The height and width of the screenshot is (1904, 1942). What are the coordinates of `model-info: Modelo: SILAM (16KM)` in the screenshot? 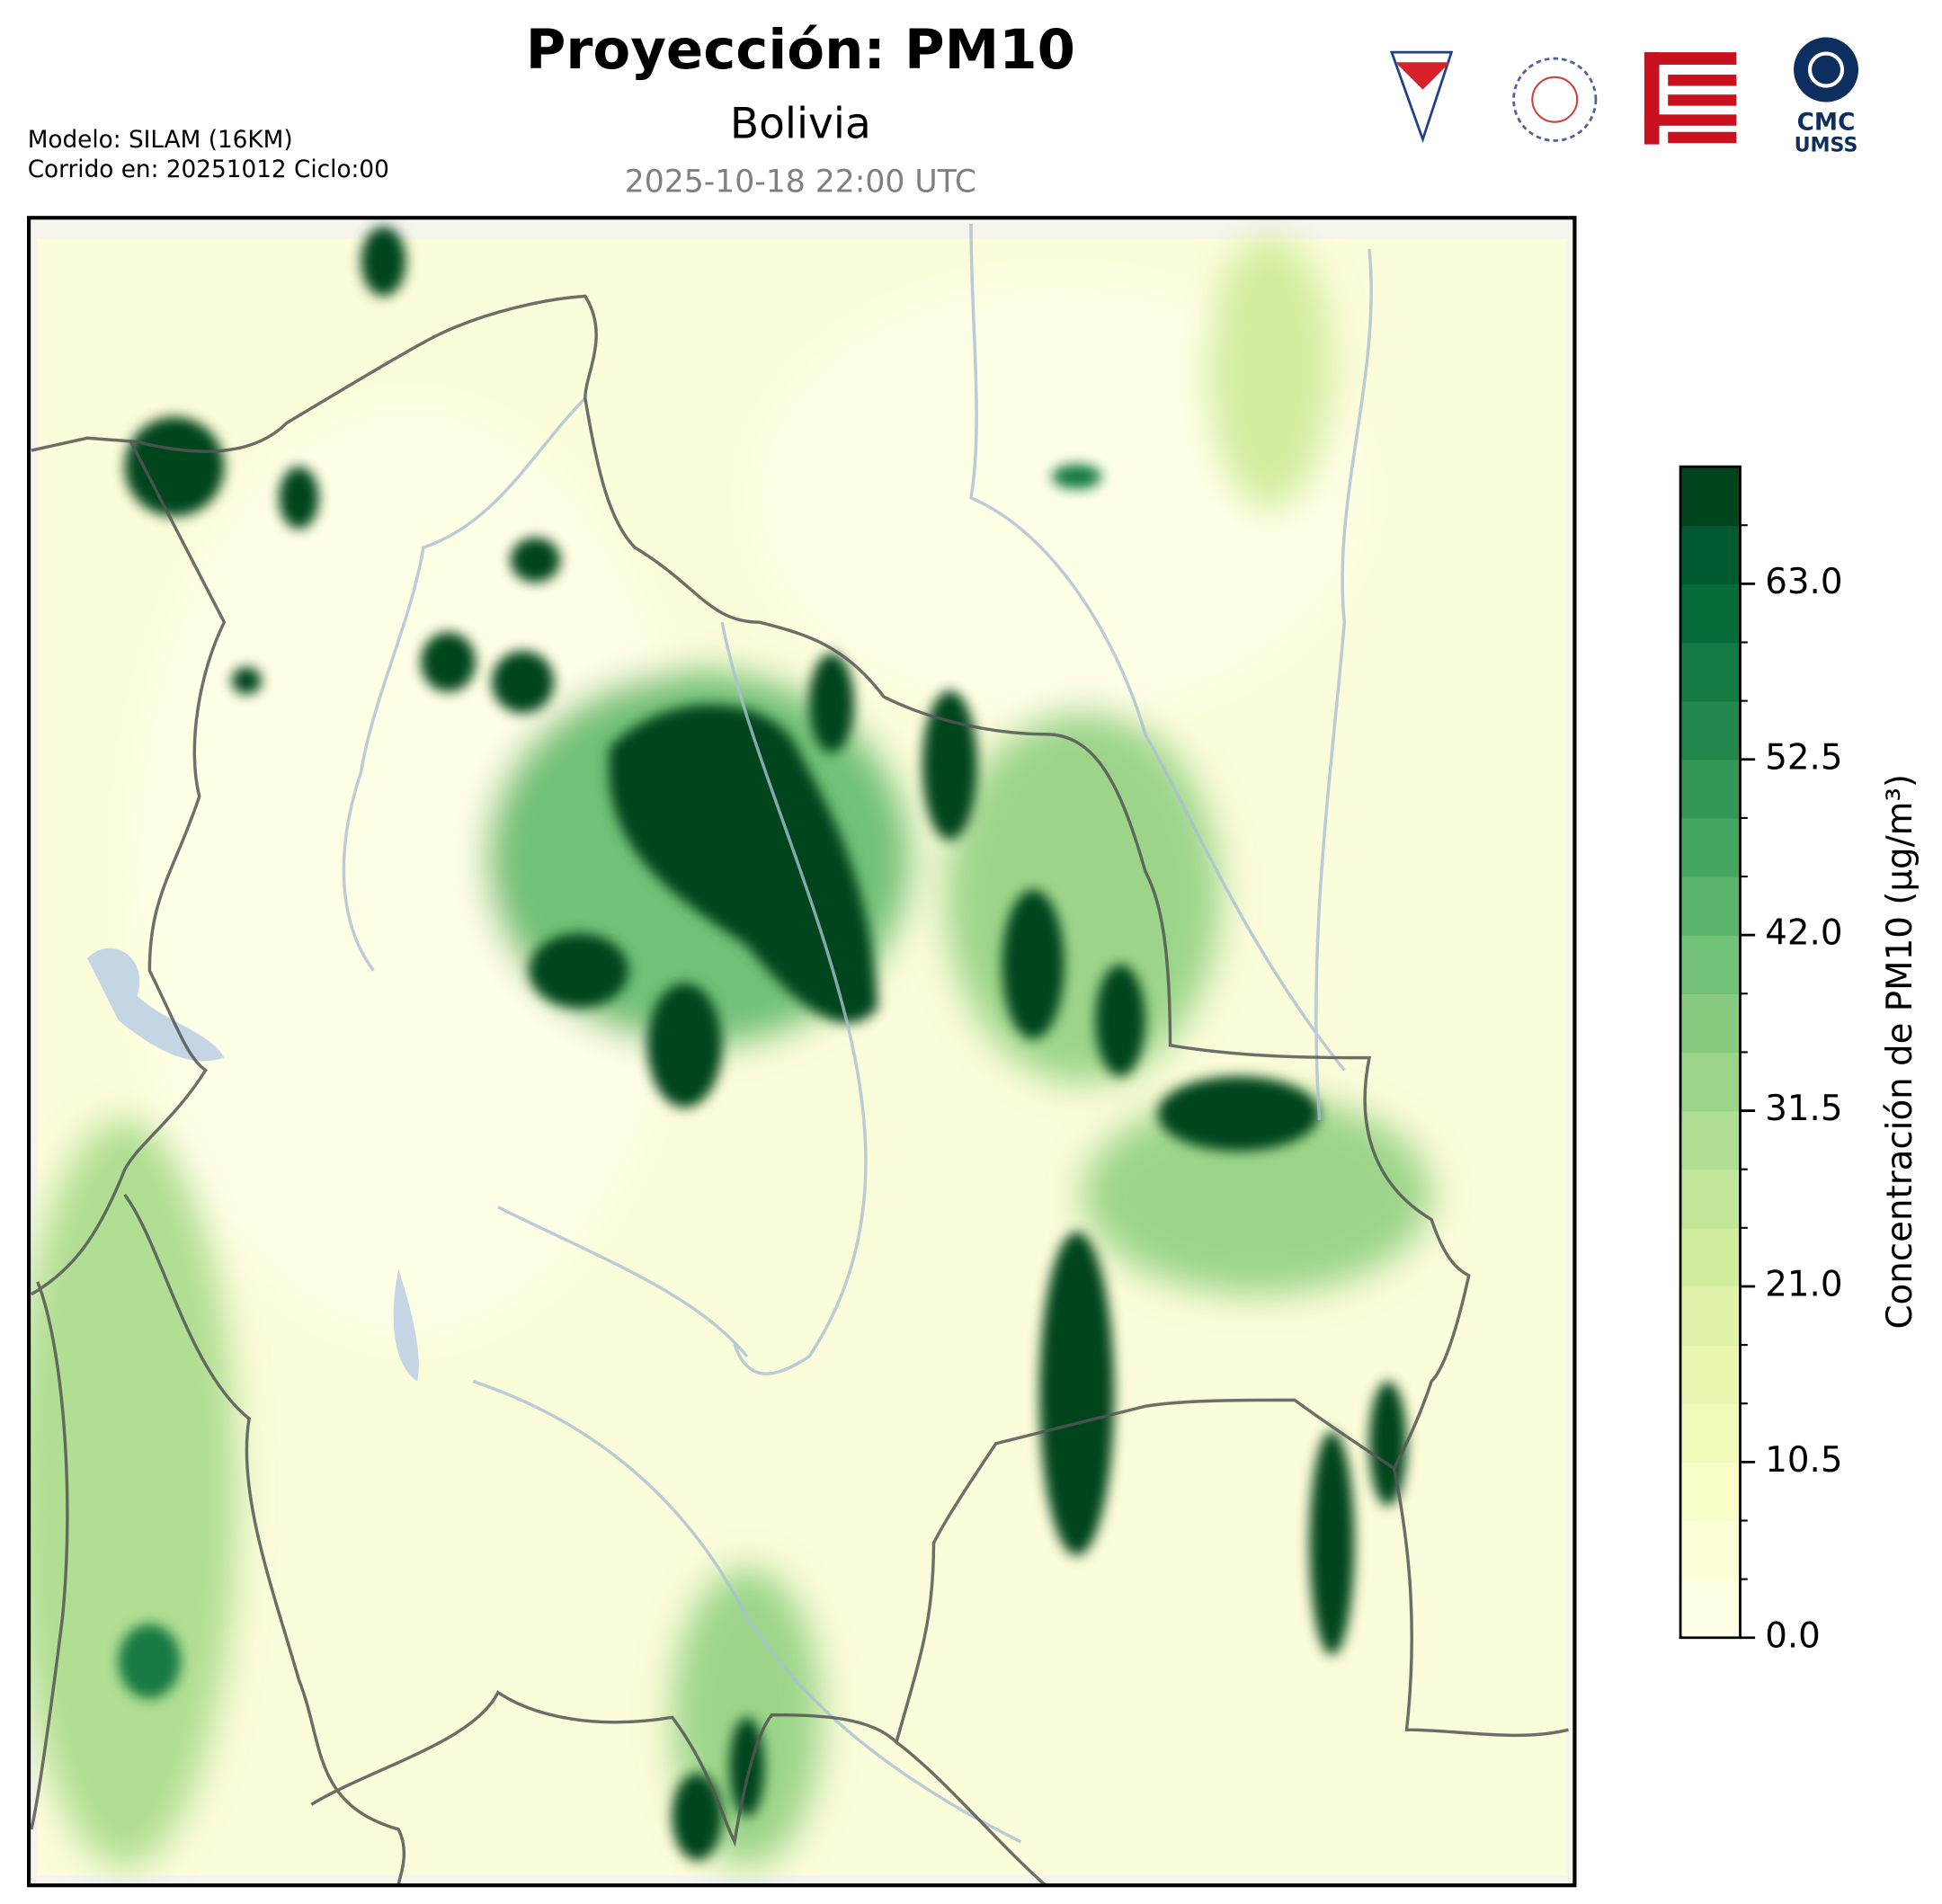 It's located at (160, 140).